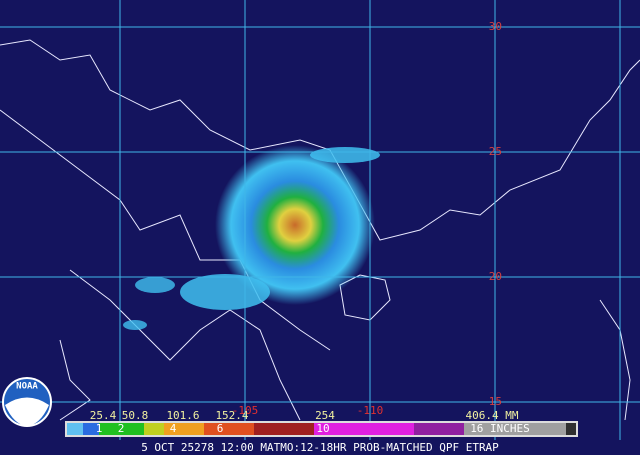 This screenshot has height=455, width=640. I want to click on lon-label: -110, so click(370, 410).